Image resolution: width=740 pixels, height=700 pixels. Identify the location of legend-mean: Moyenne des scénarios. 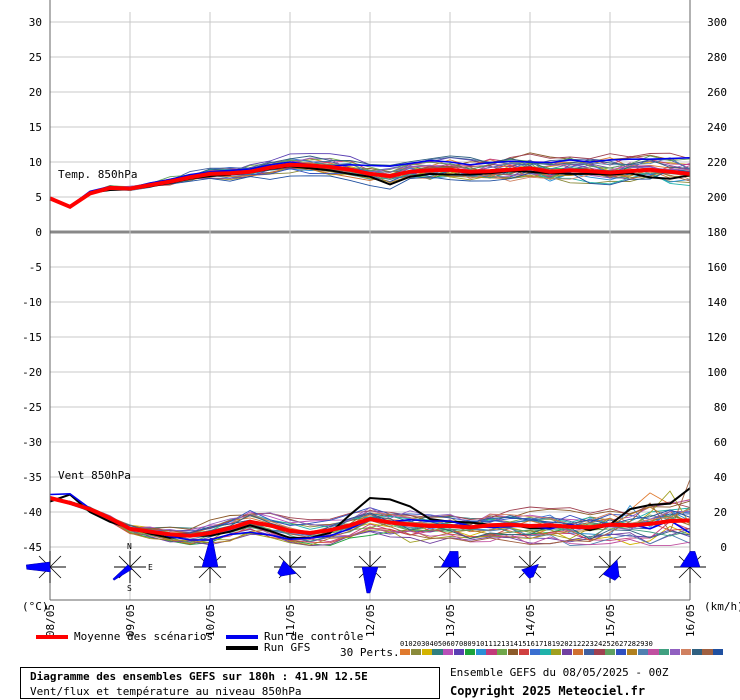
(124, 636).